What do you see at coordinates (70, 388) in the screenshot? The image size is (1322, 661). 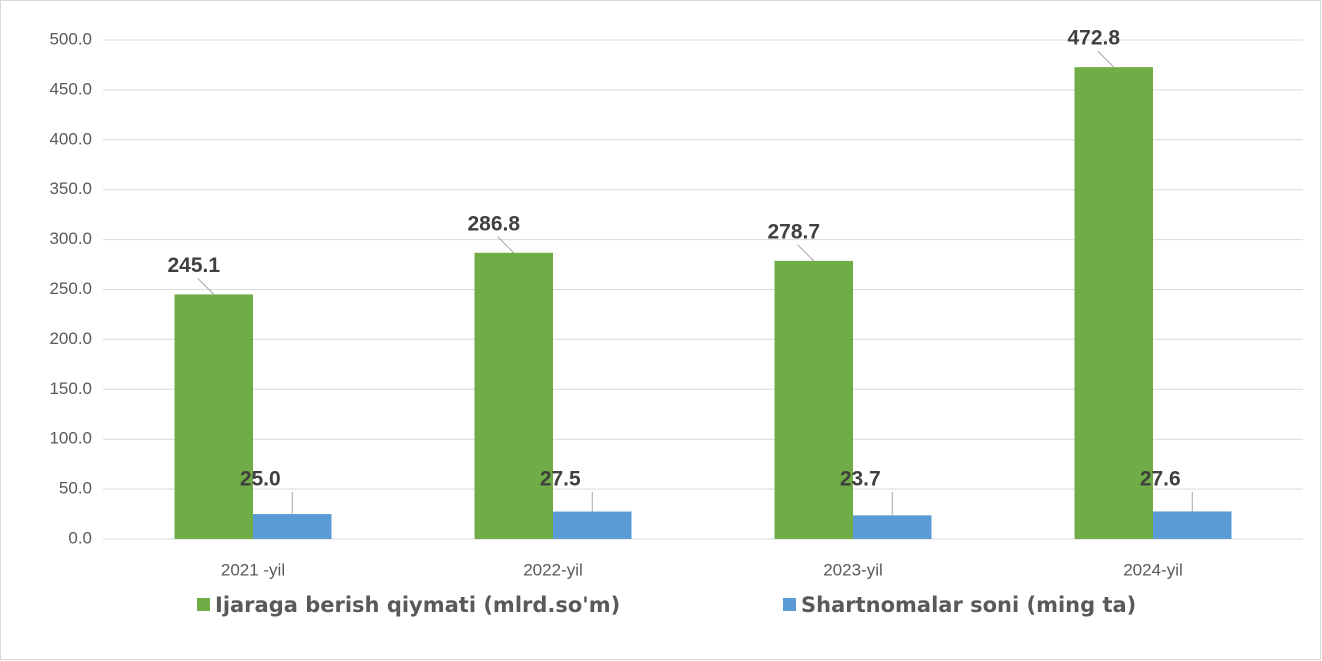 I see `y-tick-label: 150.0` at bounding box center [70, 388].